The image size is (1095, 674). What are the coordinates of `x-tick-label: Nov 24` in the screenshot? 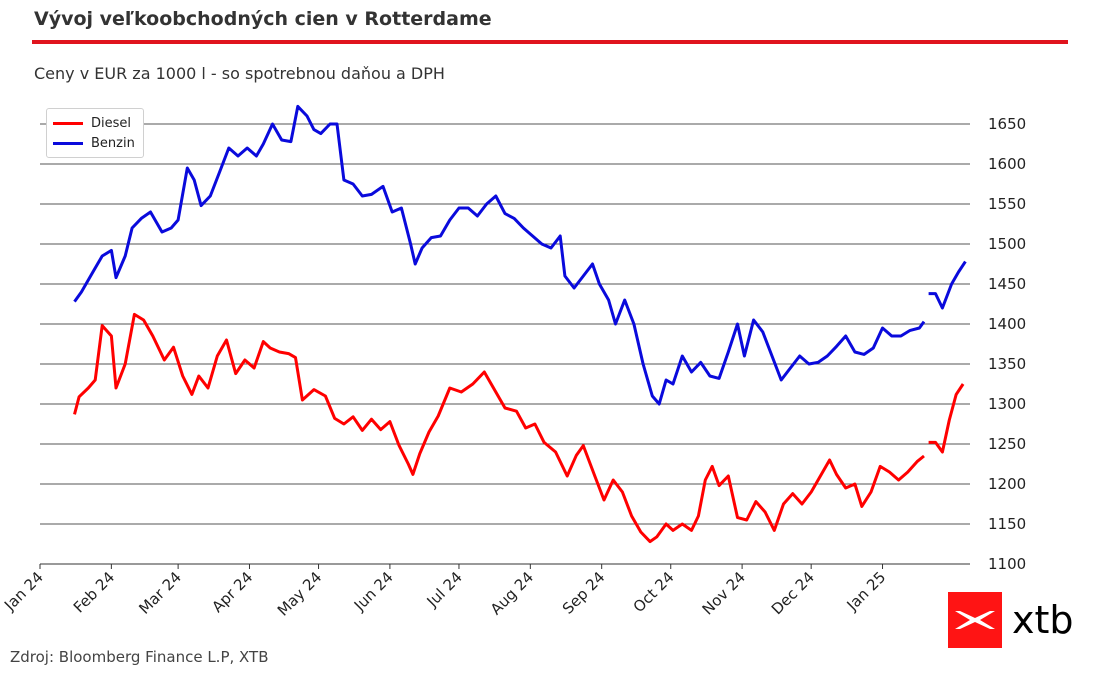 It's located at (724, 593).